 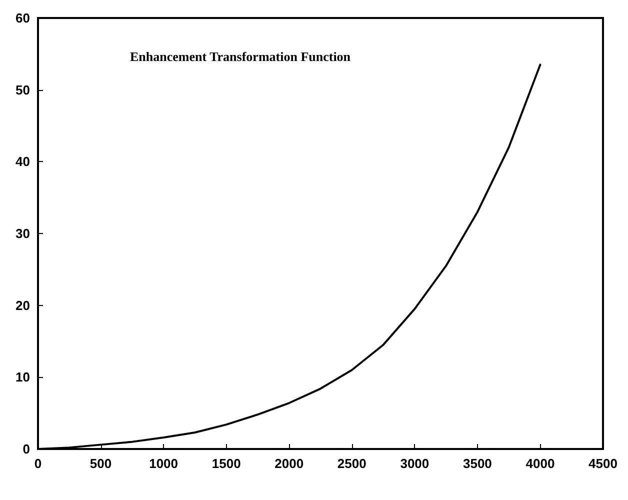 I want to click on x-tick-label: 0, so click(x=38, y=463).